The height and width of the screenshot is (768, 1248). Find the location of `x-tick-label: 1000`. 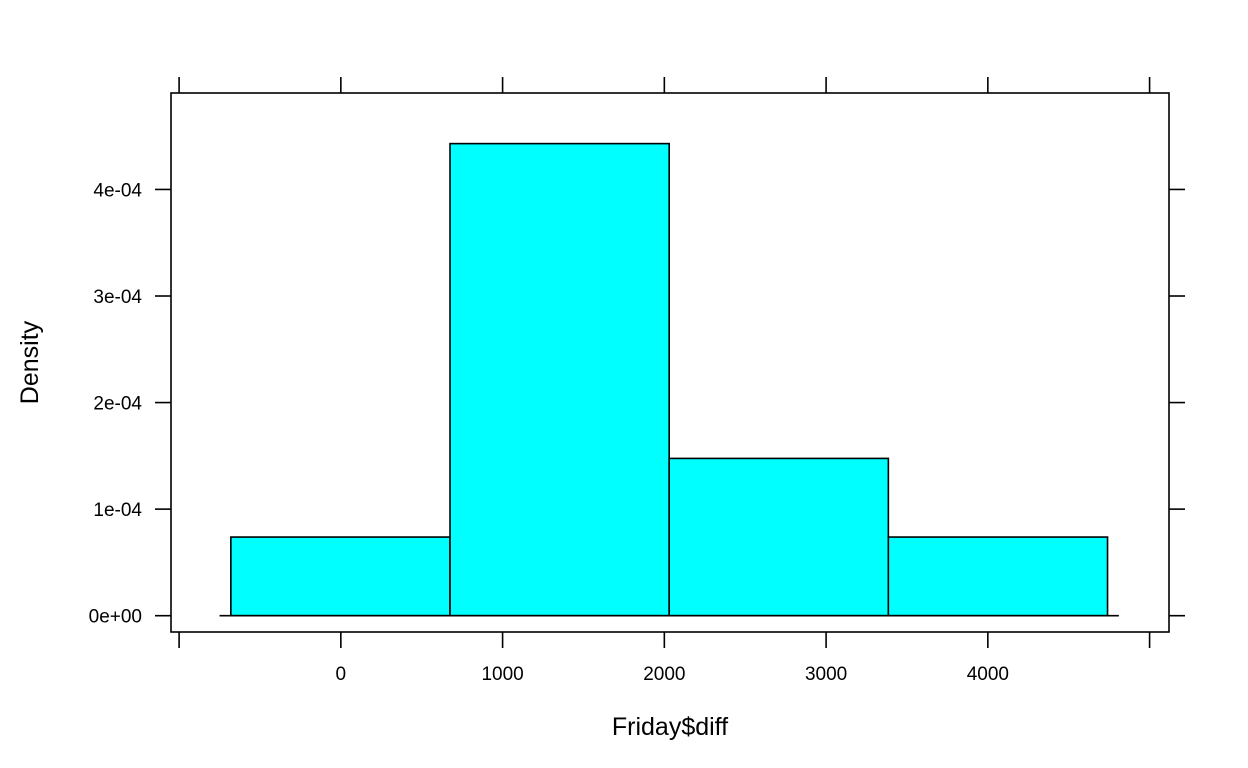

x-tick-label: 1000 is located at coordinates (502, 674).